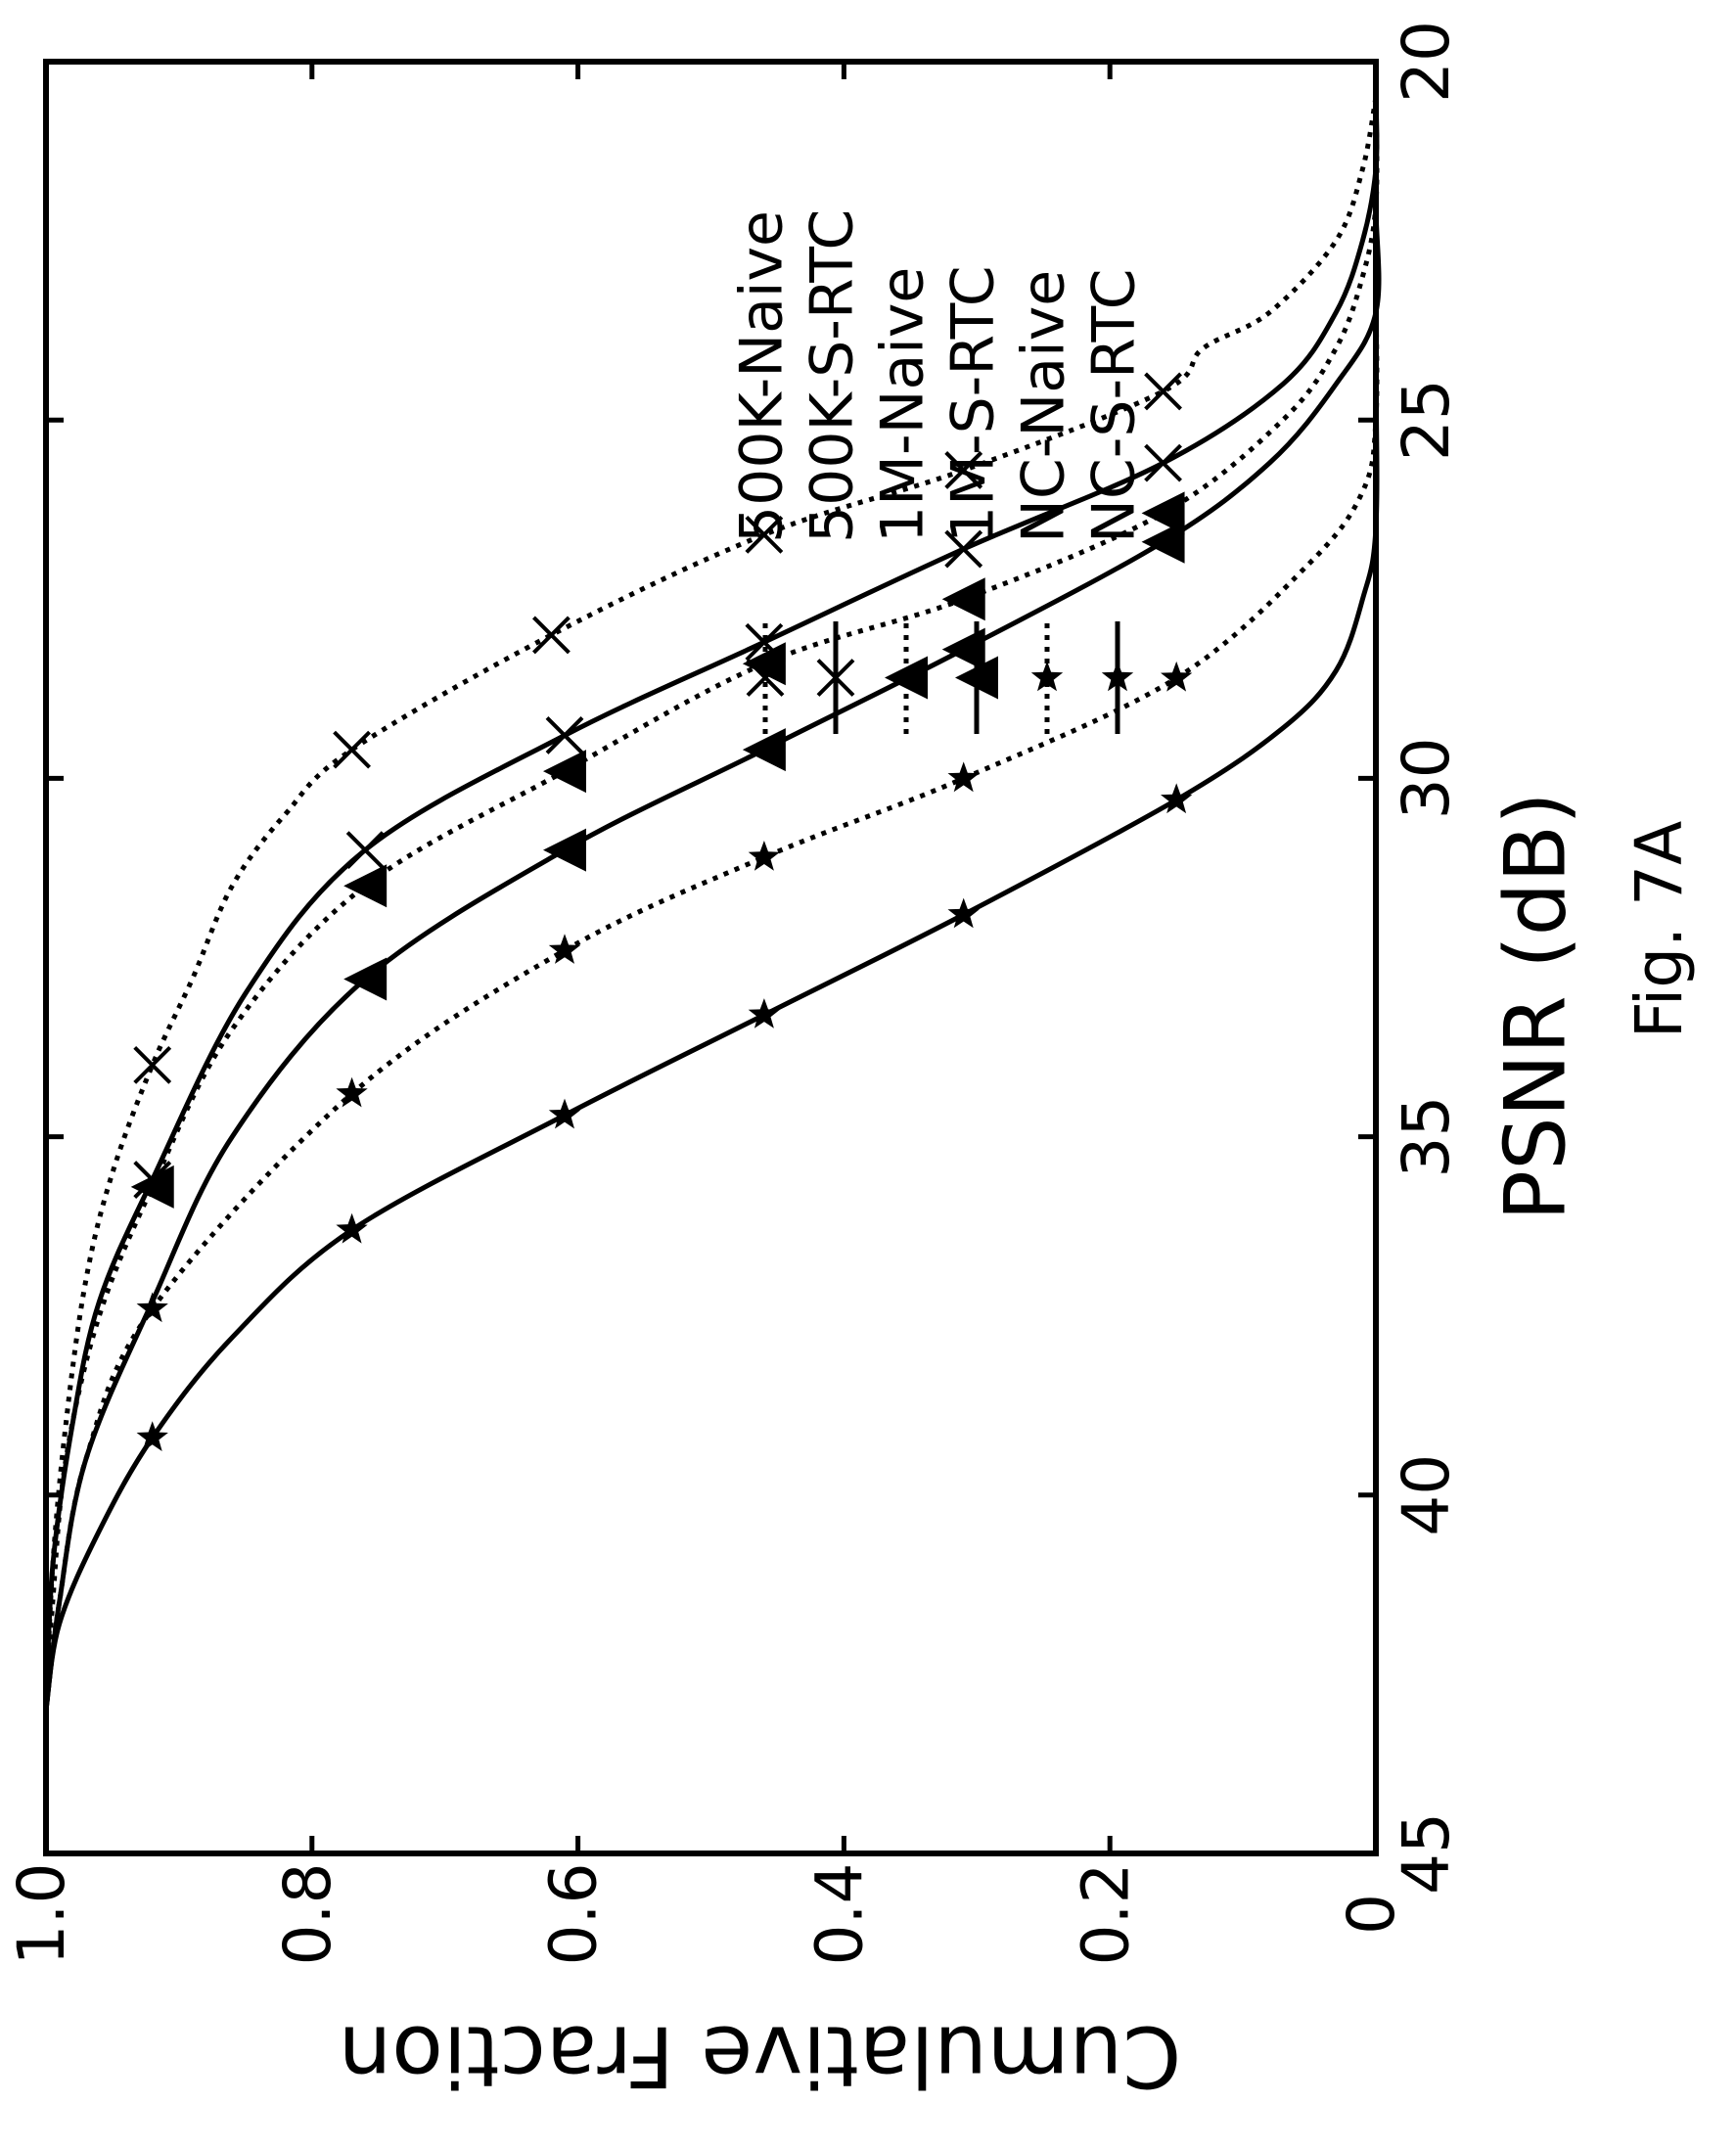  I want to click on legend-entry: 1M-Naive, so click(903, 501).